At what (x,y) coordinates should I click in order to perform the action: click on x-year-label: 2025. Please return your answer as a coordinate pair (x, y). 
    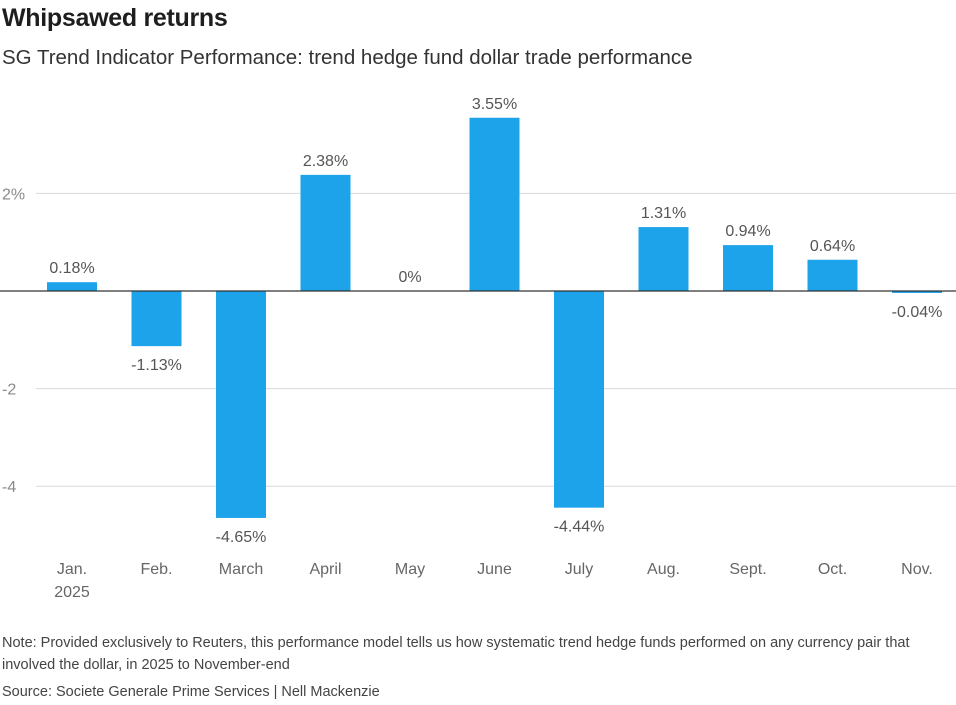
    Looking at the image, I should click on (72, 592).